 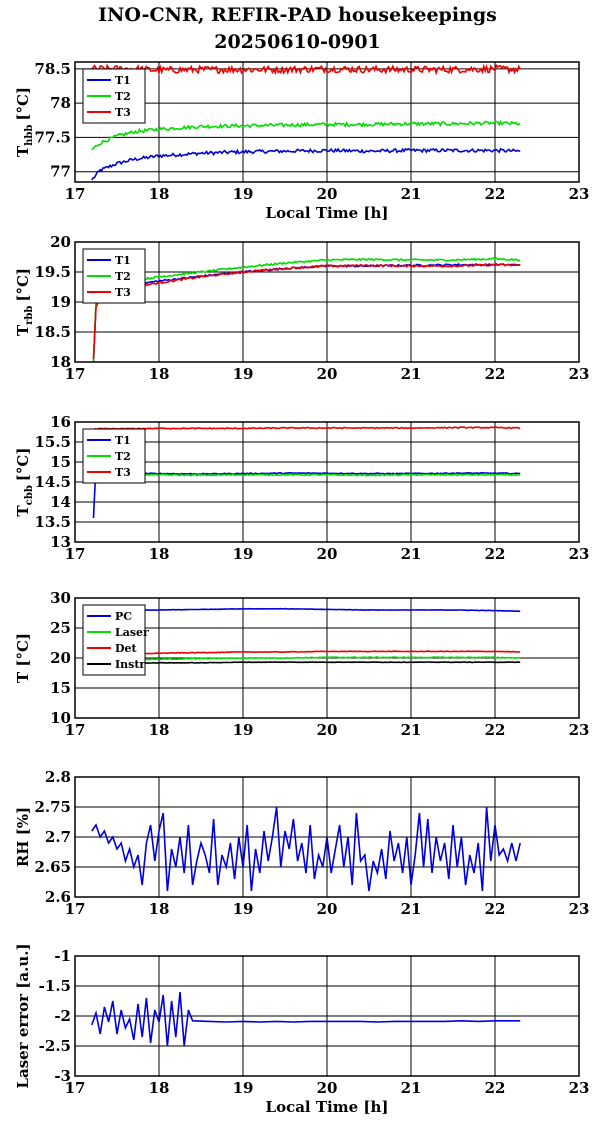 I want to click on y-axis-label: Tcbb[°C], so click(x=24, y=482).